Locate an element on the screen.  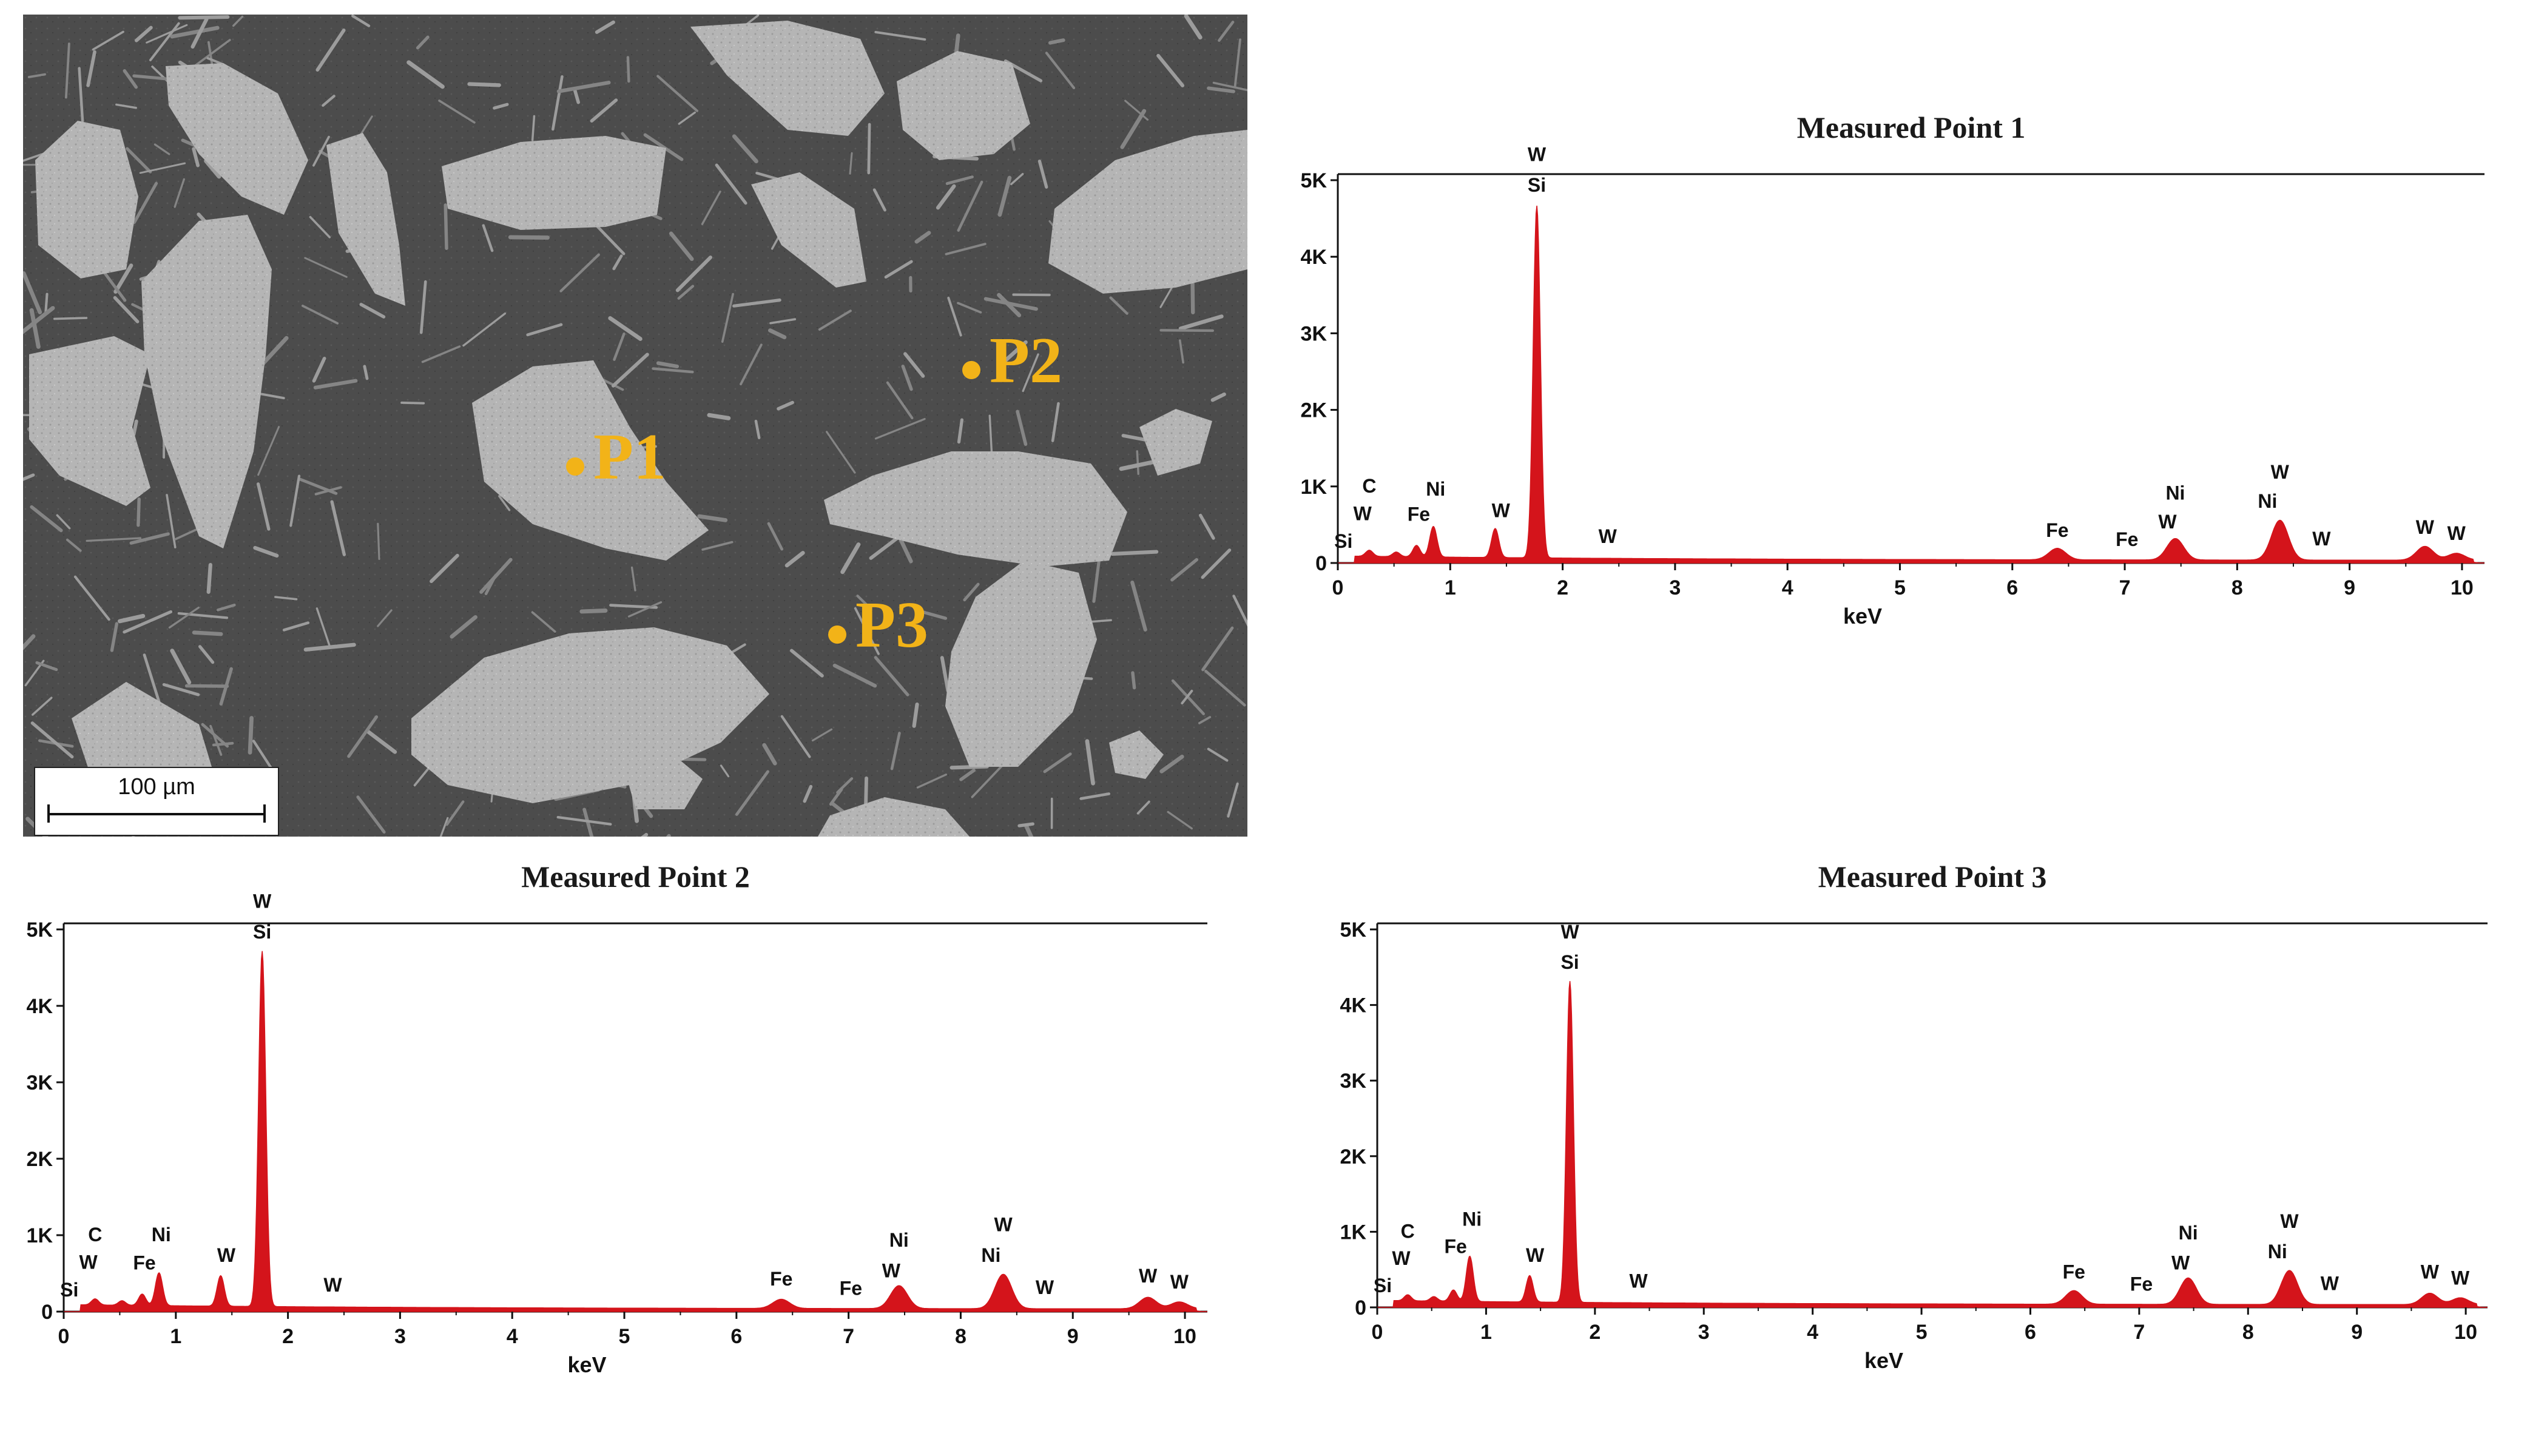
measure-point-p2-dot is located at coordinates (971, 370).